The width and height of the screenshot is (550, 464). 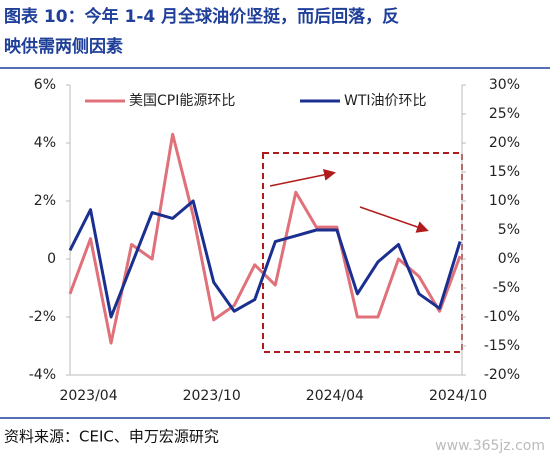 I want to click on y-tick-label: 2%, so click(x=45, y=201).